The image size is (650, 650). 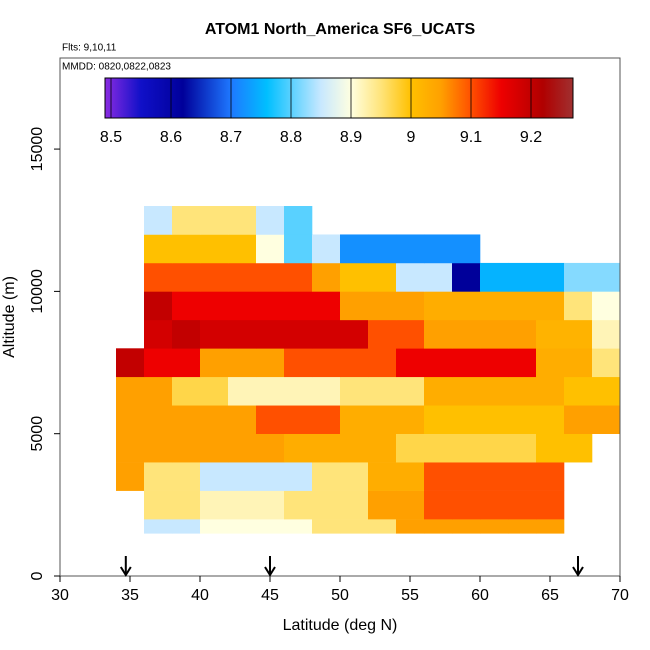 What do you see at coordinates (411, 137) in the screenshot?
I see `colorbar-tick-label: 9` at bounding box center [411, 137].